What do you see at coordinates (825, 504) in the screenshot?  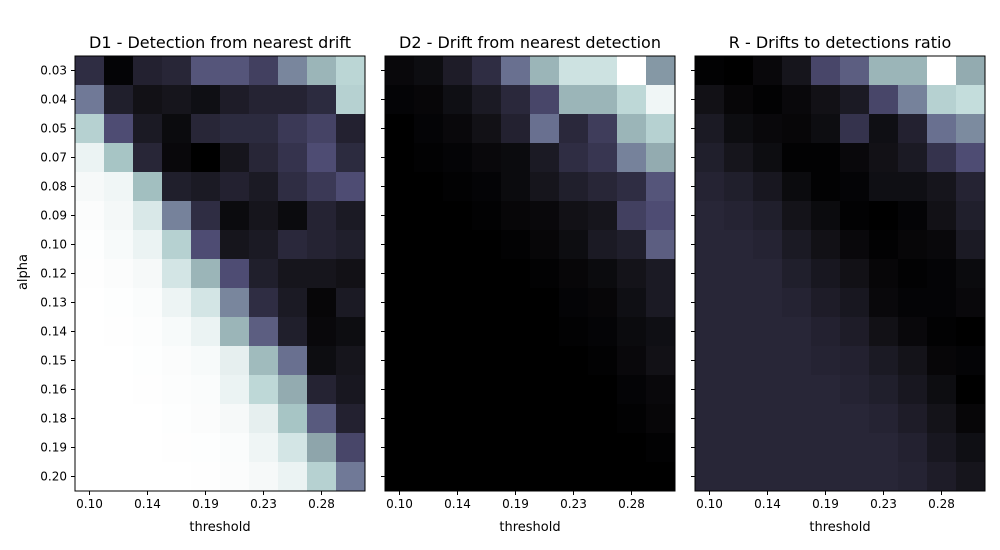 I see `x-tick-label: 0.19` at bounding box center [825, 504].